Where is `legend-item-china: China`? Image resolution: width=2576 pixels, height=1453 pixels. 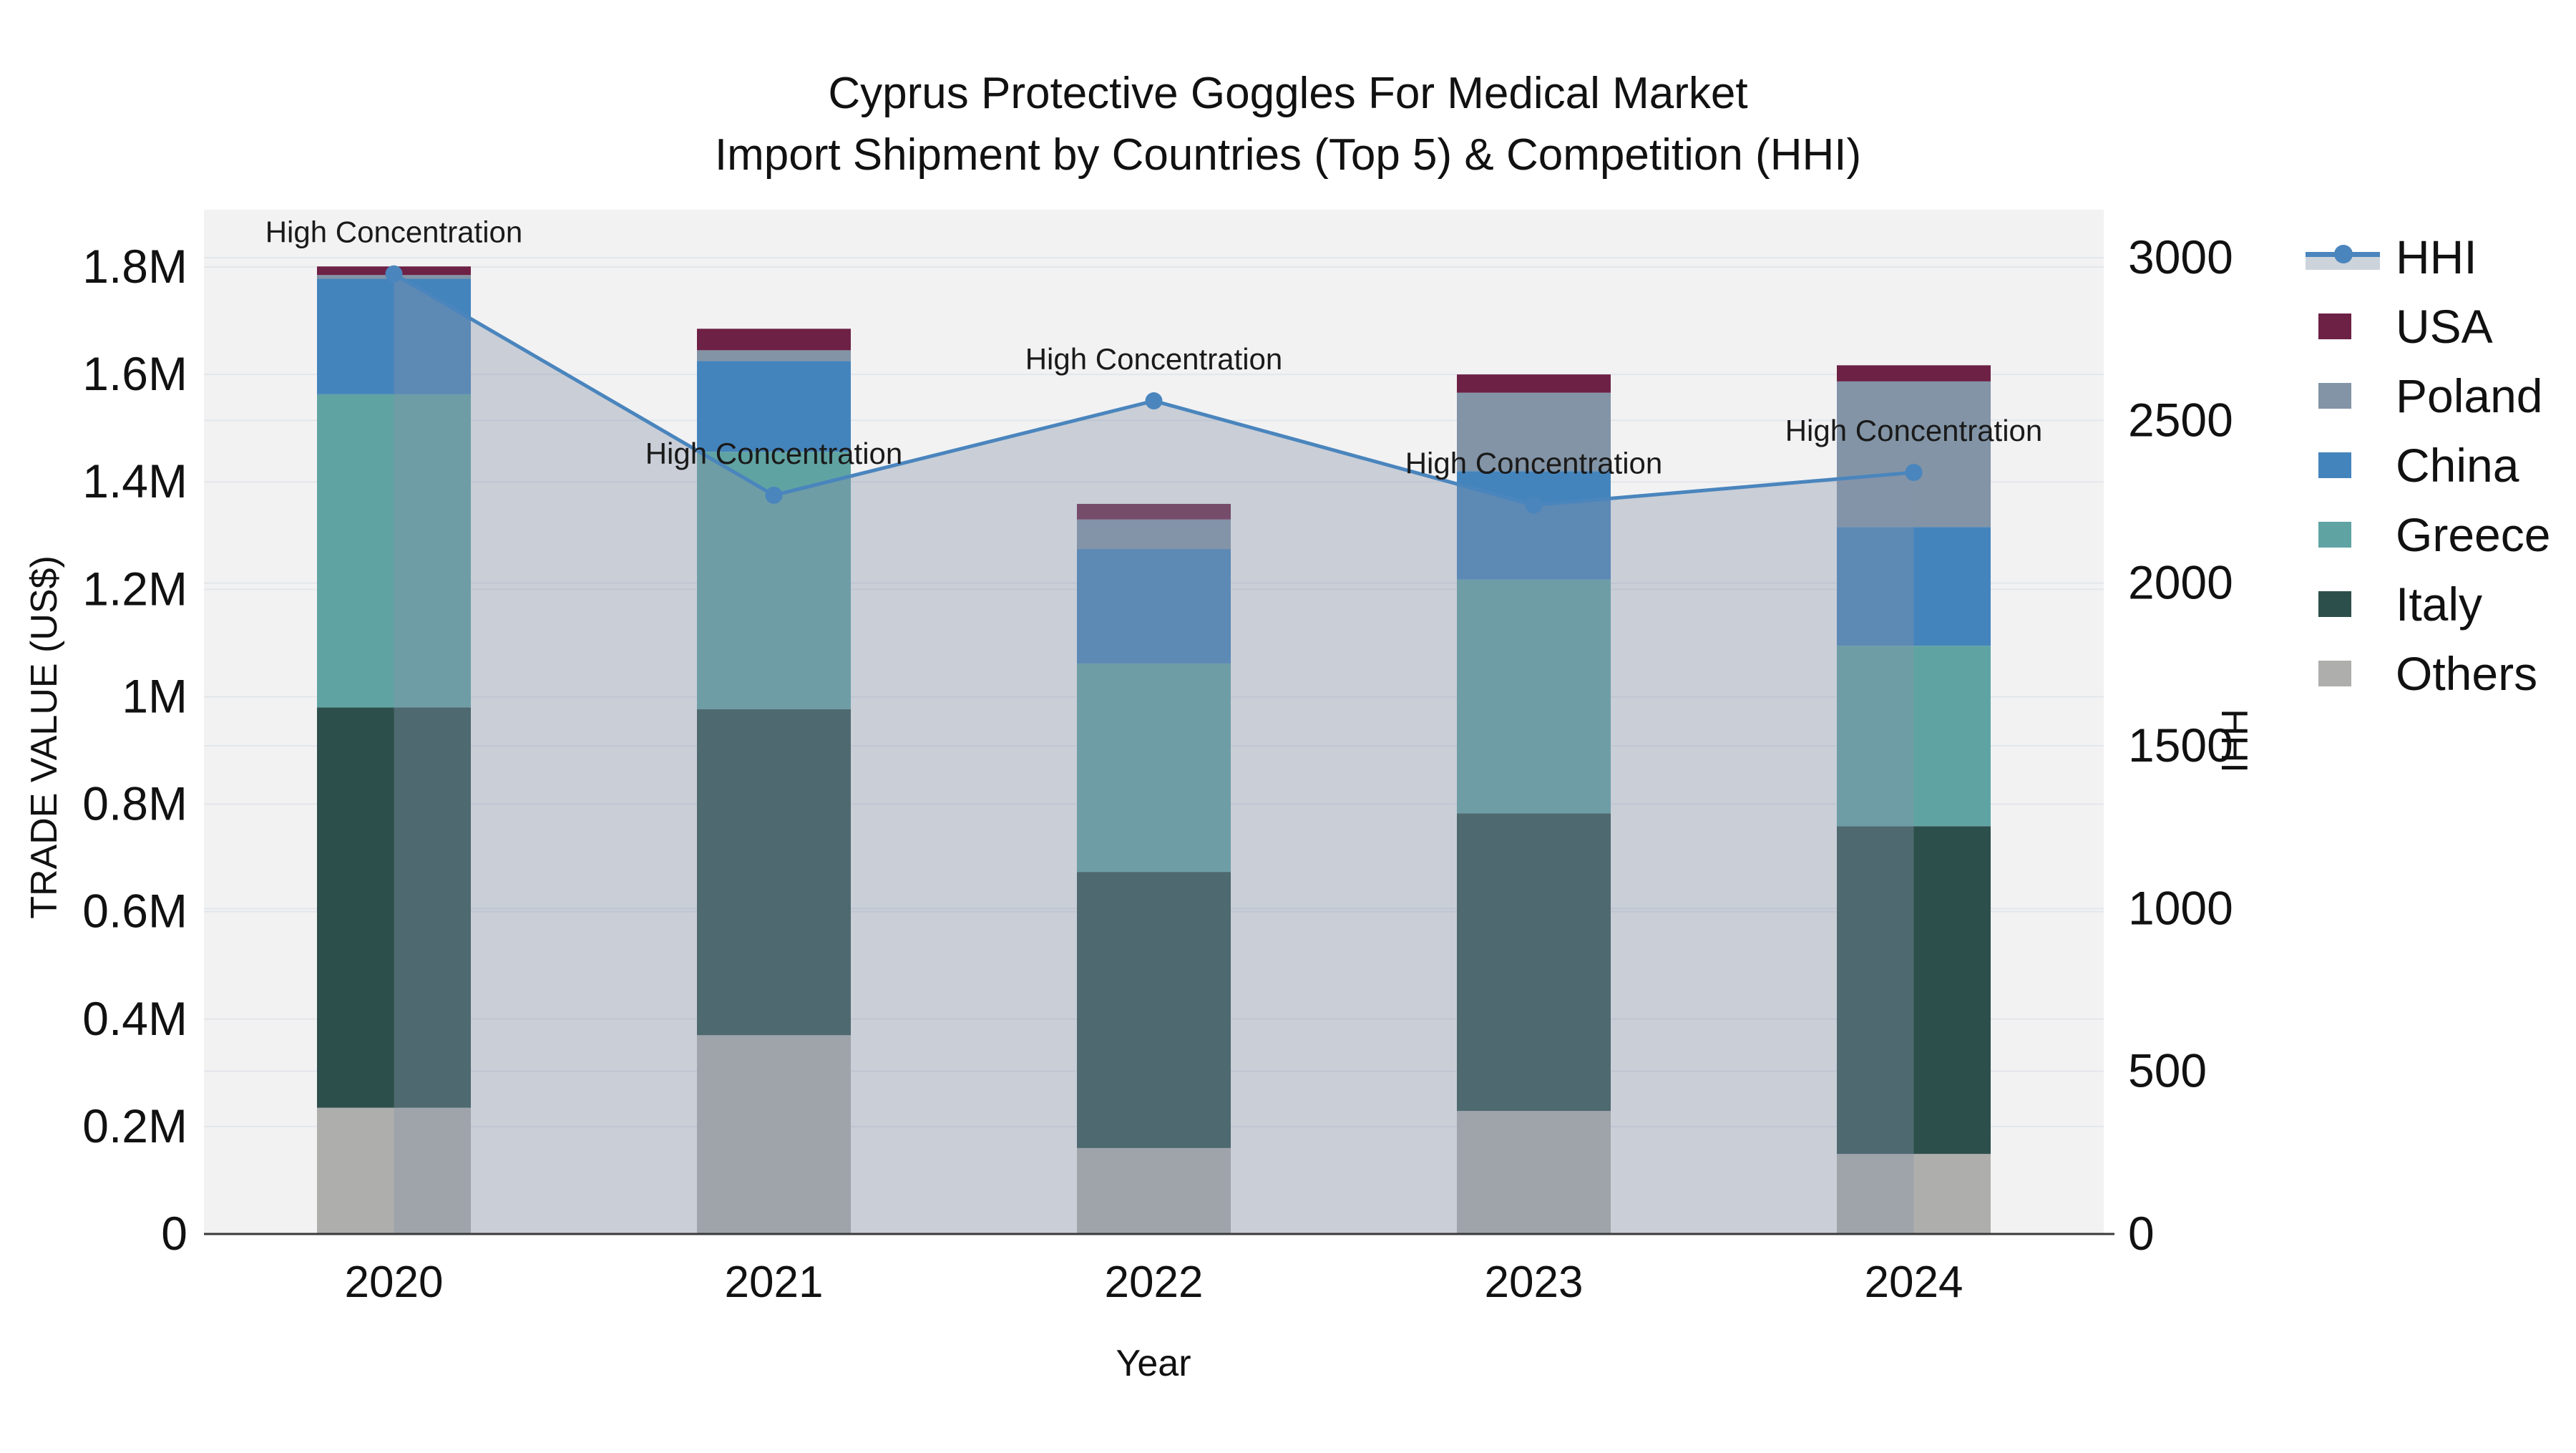 legend-item-china: China is located at coordinates (2428, 465).